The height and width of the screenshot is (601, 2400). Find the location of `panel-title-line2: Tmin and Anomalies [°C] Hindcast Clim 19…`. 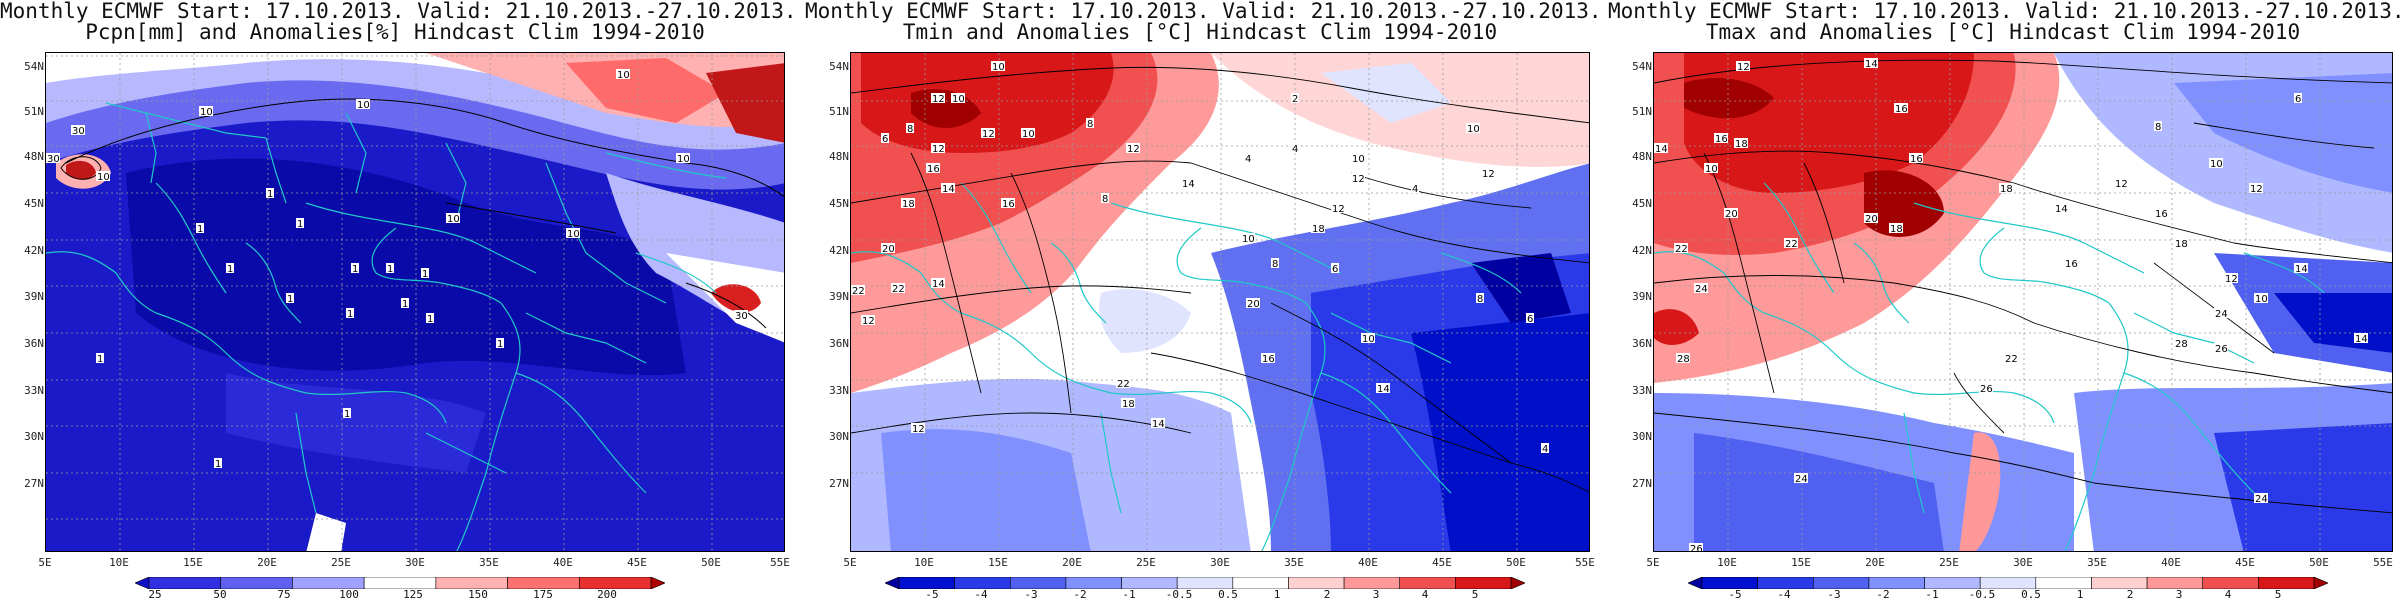

panel-title-line2: Tmin and Anomalies [°C] Hindcast Clim 19… is located at coordinates (1200, 32).